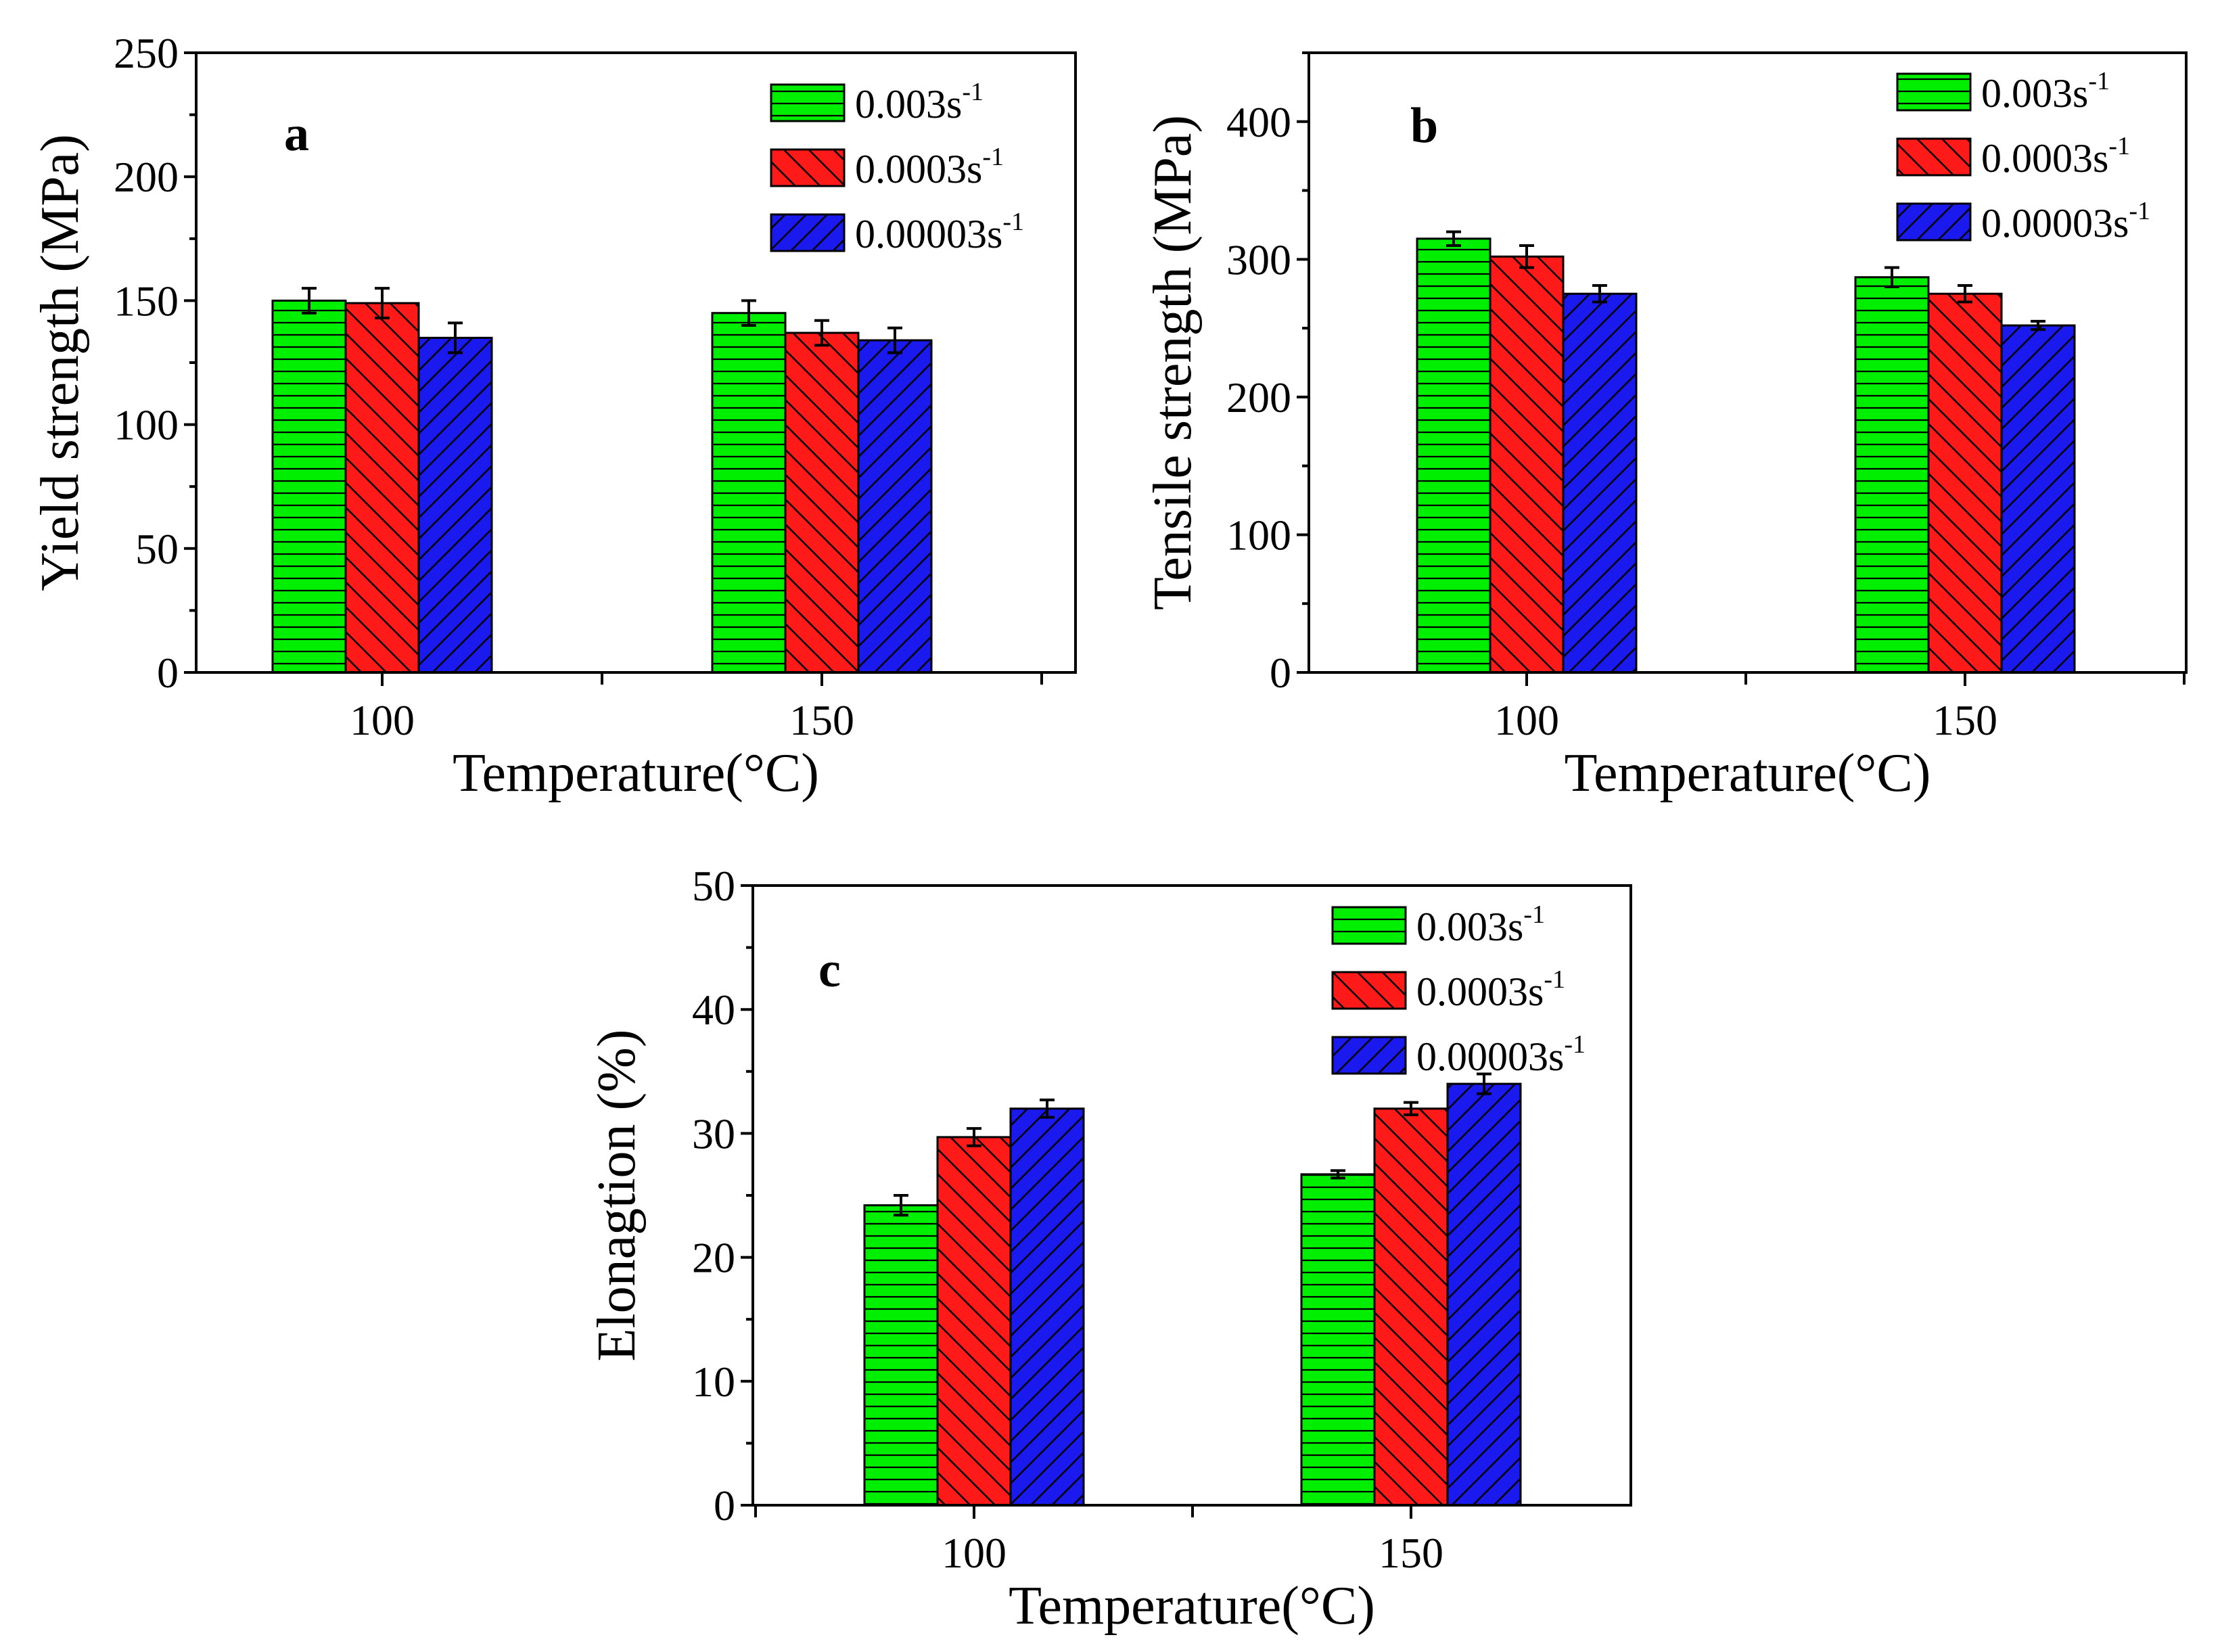 The width and height of the screenshot is (2220, 1652). I want to click on bar-c-s0-c0, so click(901, 1355).